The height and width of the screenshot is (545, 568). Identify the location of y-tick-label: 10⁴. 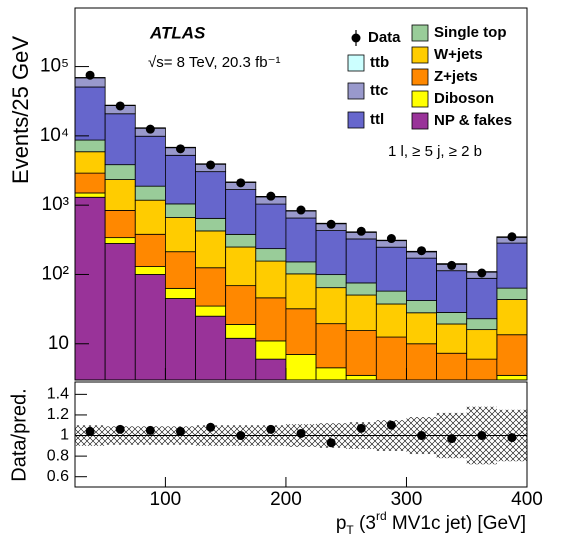
(54, 135).